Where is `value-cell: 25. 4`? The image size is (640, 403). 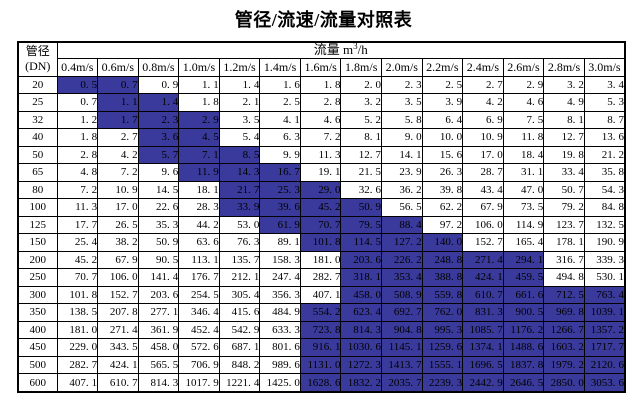 value-cell: 25. 4 is located at coordinates (77, 242).